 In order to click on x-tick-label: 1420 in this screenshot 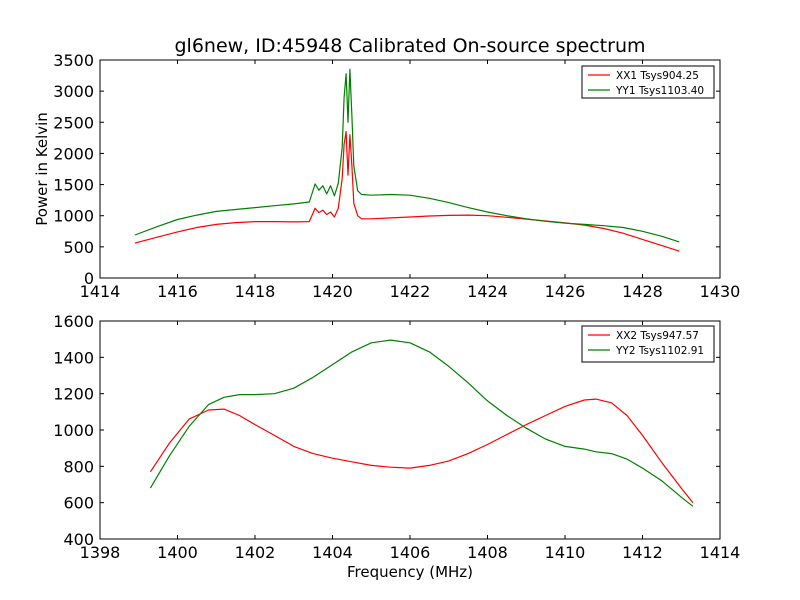, I will do `click(332, 291)`.